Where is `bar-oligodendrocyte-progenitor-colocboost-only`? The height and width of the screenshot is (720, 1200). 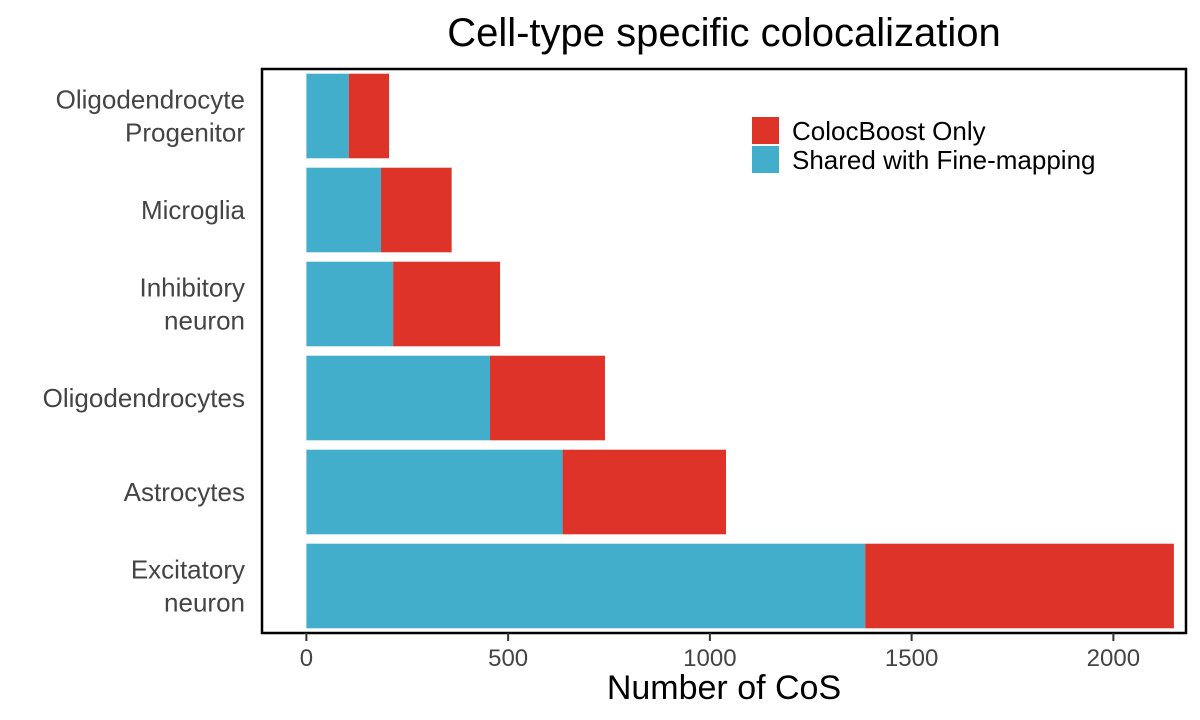 bar-oligodendrocyte-progenitor-colocboost-only is located at coordinates (369, 116).